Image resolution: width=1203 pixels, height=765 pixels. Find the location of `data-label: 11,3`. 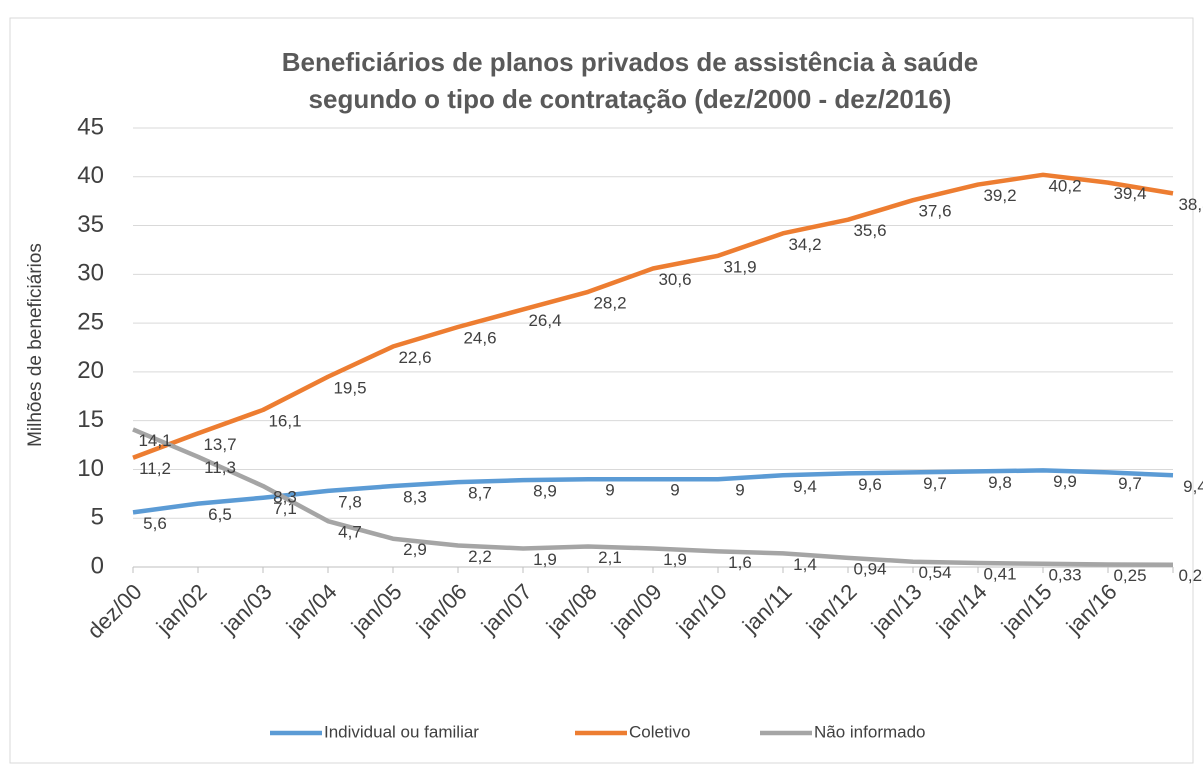

data-label: 11,3 is located at coordinates (220, 467).